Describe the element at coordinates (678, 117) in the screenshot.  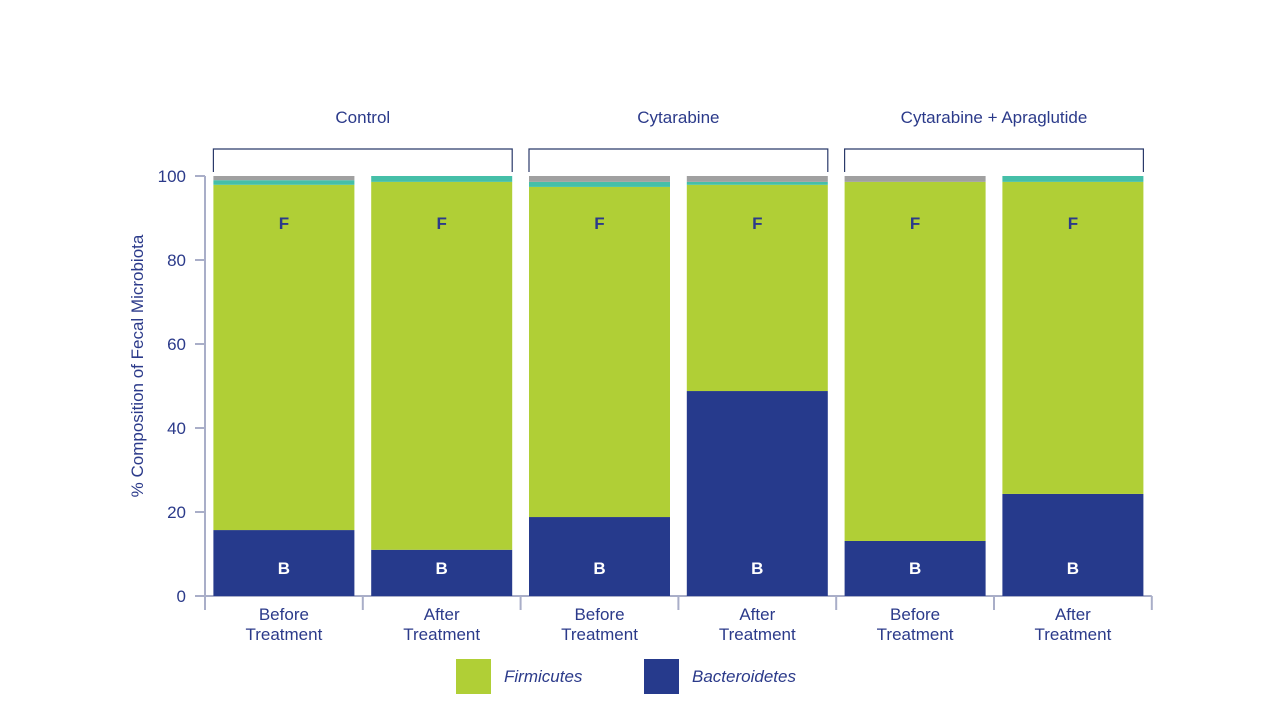
I see `group-label: Cytarabine` at that location.